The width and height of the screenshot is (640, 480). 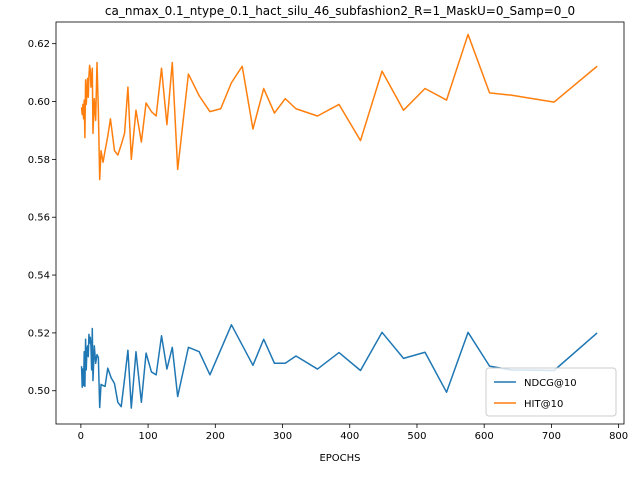 I want to click on y-tick-label: 0.60, so click(x=39, y=102).